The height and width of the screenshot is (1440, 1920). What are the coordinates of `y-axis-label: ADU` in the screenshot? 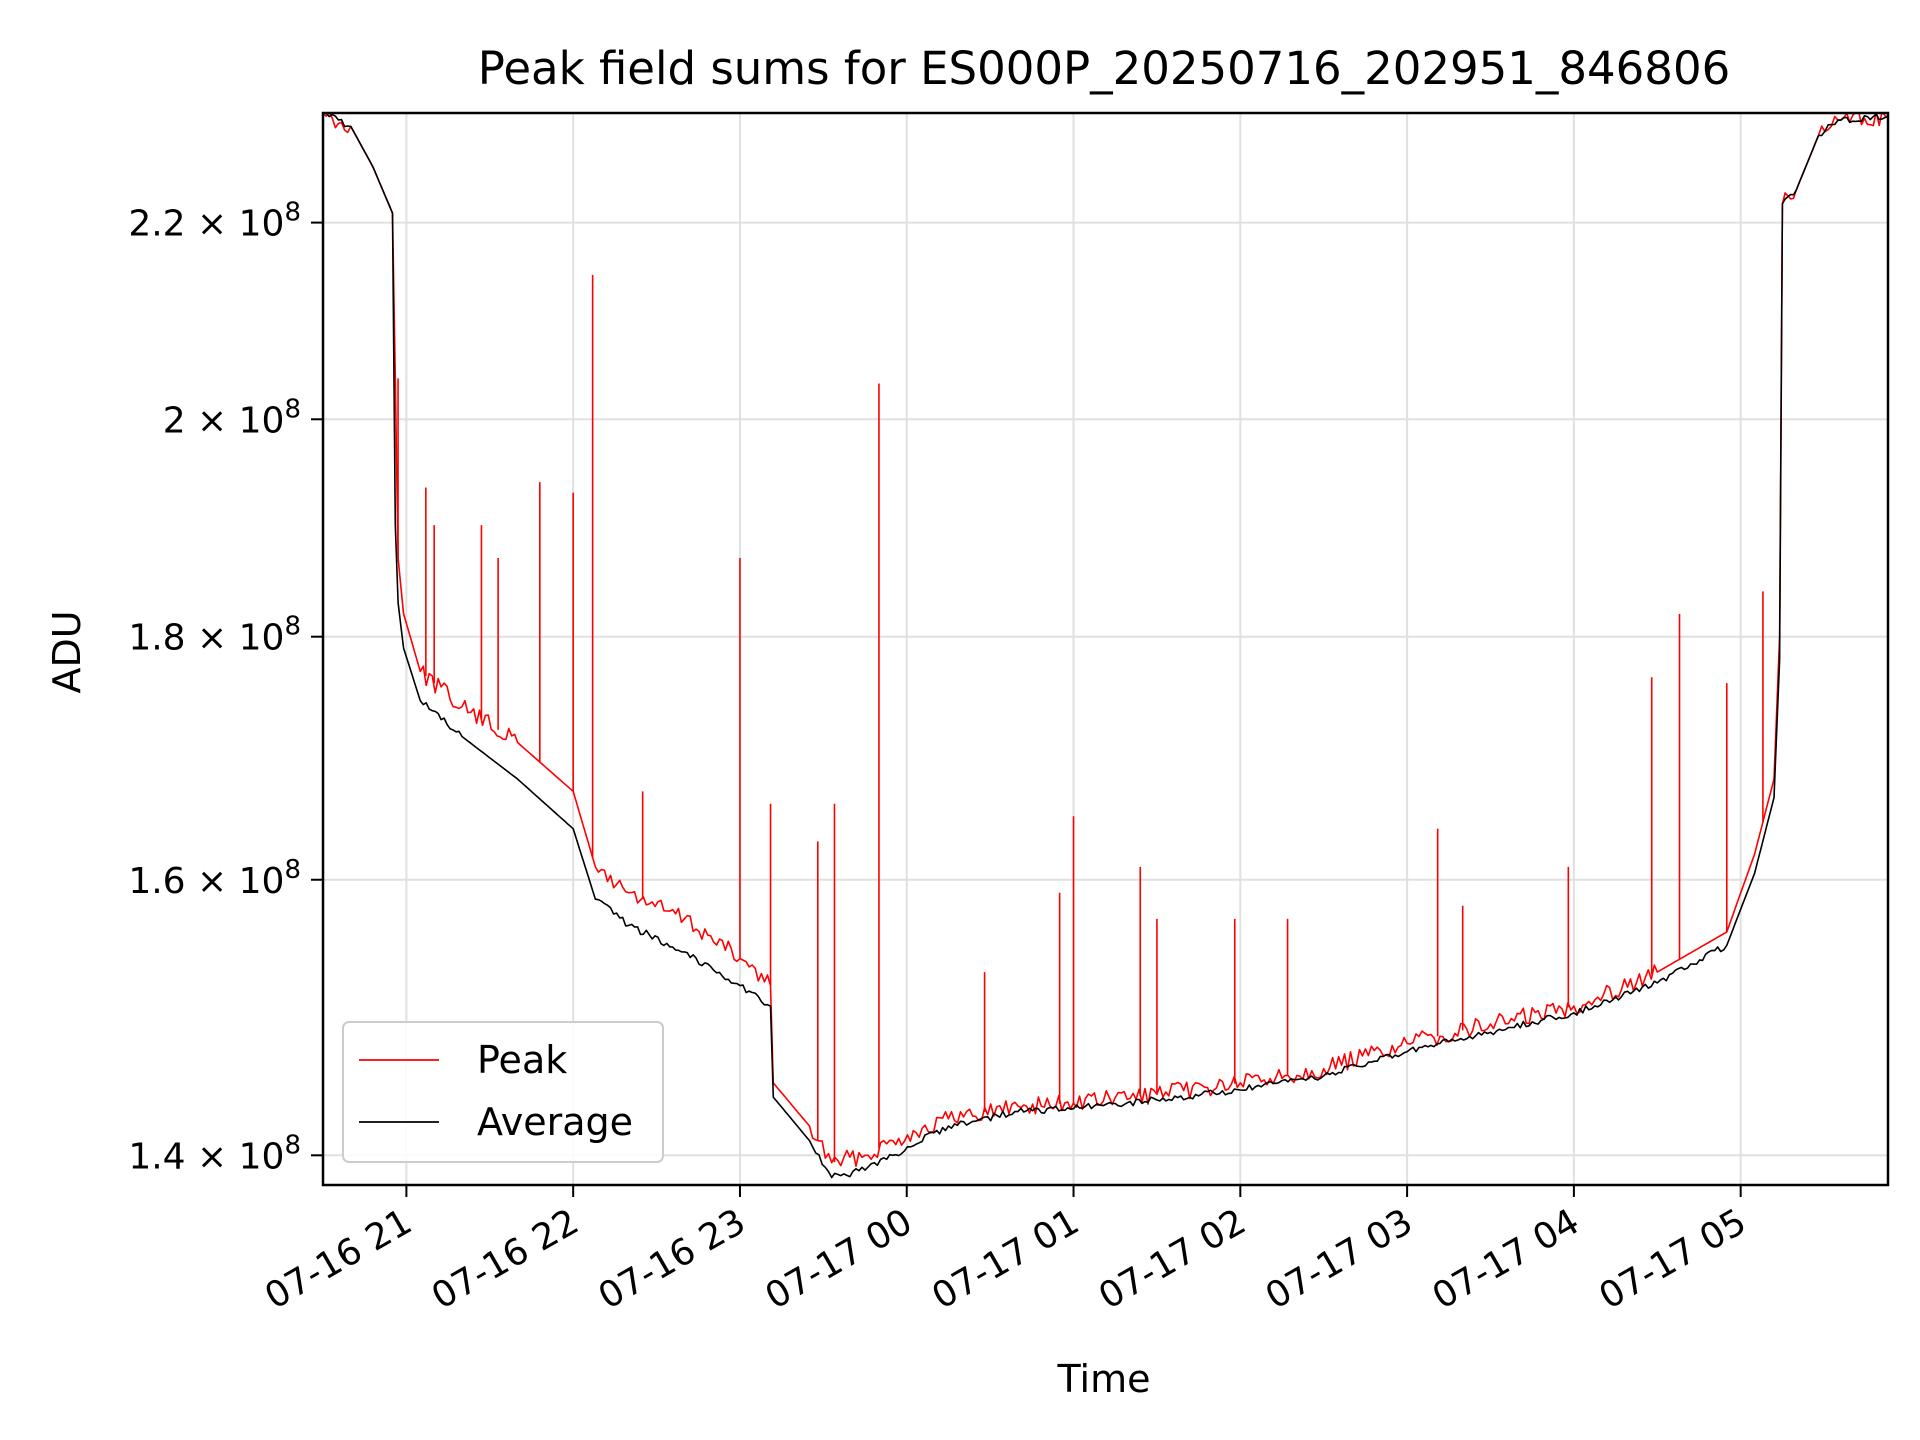 It's located at (67, 651).